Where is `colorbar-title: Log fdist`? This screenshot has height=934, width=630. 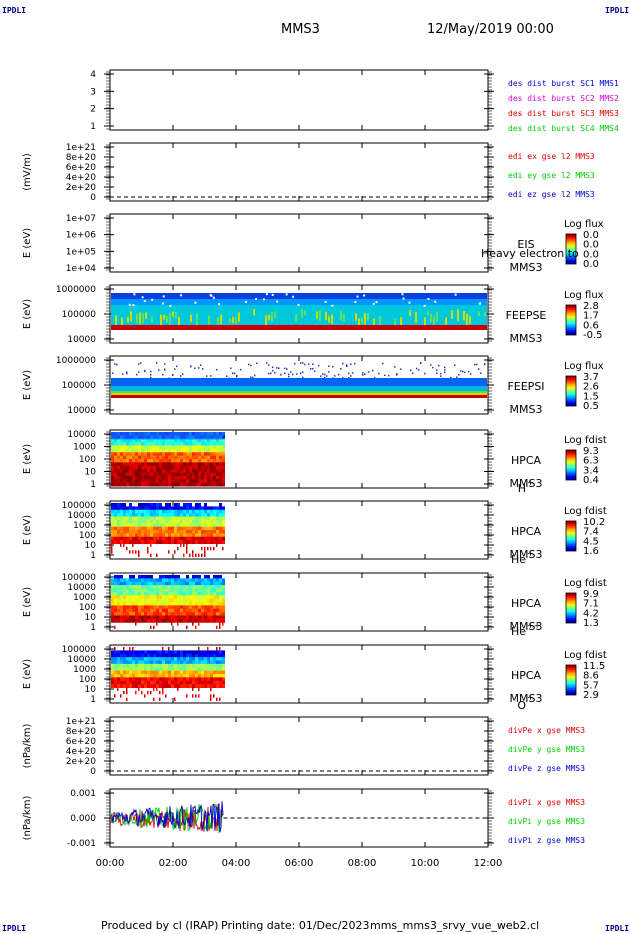 colorbar-title: Log fdist is located at coordinates (585, 655).